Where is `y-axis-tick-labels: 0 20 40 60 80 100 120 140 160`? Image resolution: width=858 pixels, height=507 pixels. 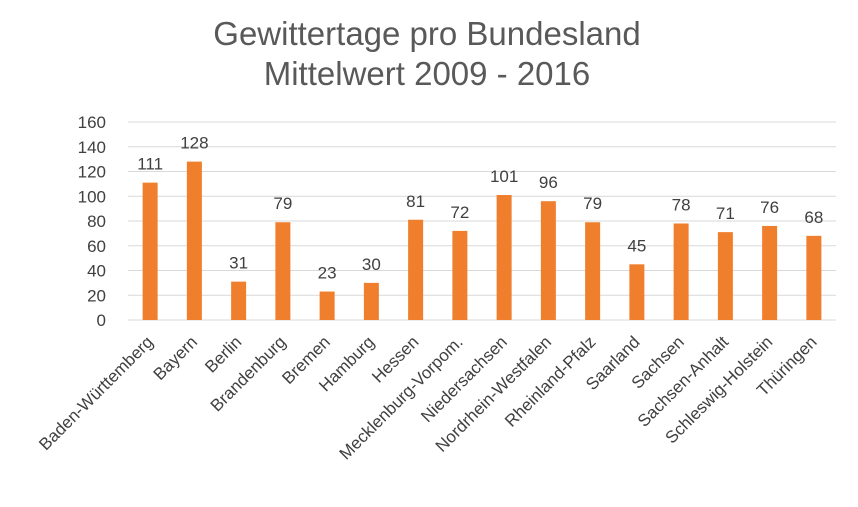 y-axis-tick-labels: 0 20 40 60 80 100 120 140 160 is located at coordinates (92, 221).